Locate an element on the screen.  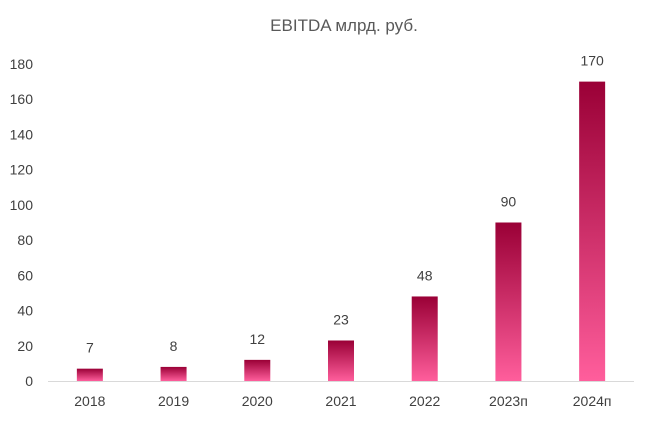
x-axis-ticks: 2018 2019 2020 2021 2022 2023п 2024п is located at coordinates (342, 401).